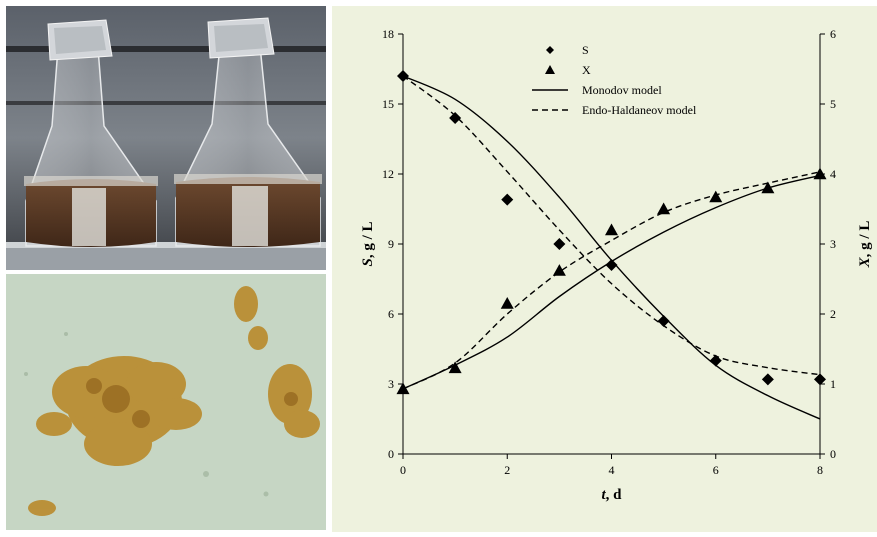  Describe the element at coordinates (716, 470) in the screenshot. I see `x-tick-label: 6` at that location.